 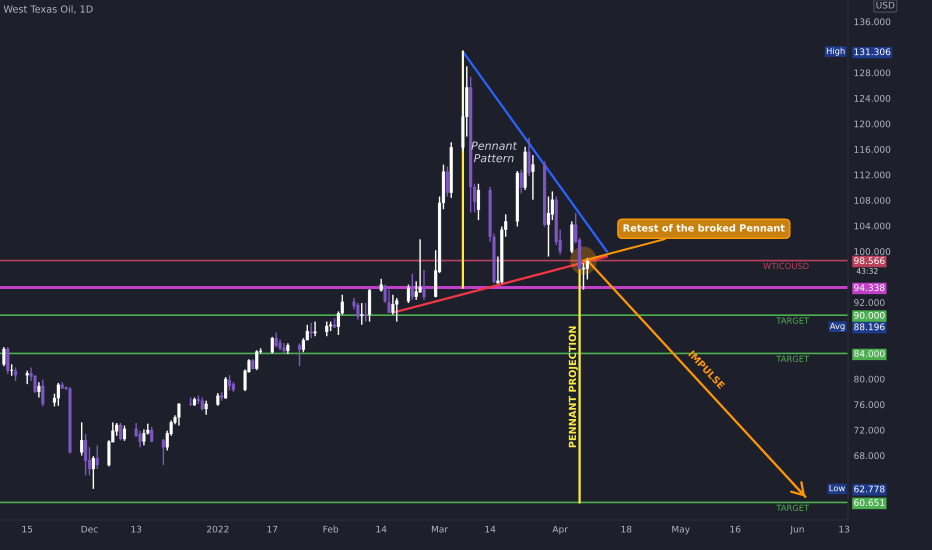 I want to click on annotation: Retest of the broked Pennant, so click(x=704, y=228).